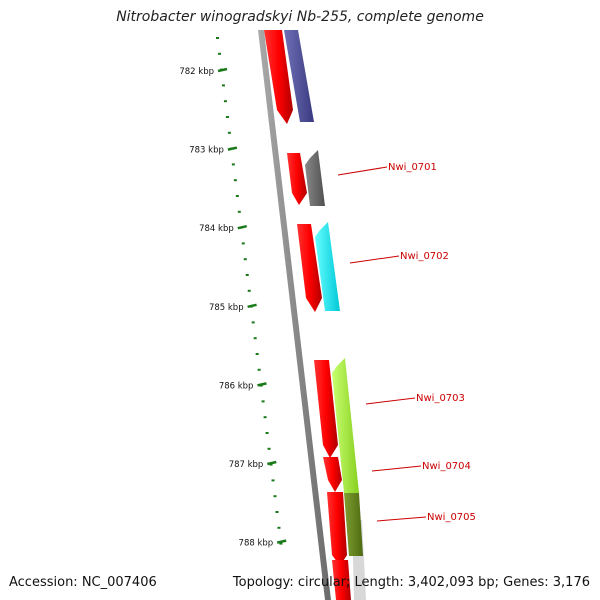 The width and height of the screenshot is (600, 600). Describe the element at coordinates (236, 386) in the screenshot. I see `scale-label: 786 kbp` at that location.